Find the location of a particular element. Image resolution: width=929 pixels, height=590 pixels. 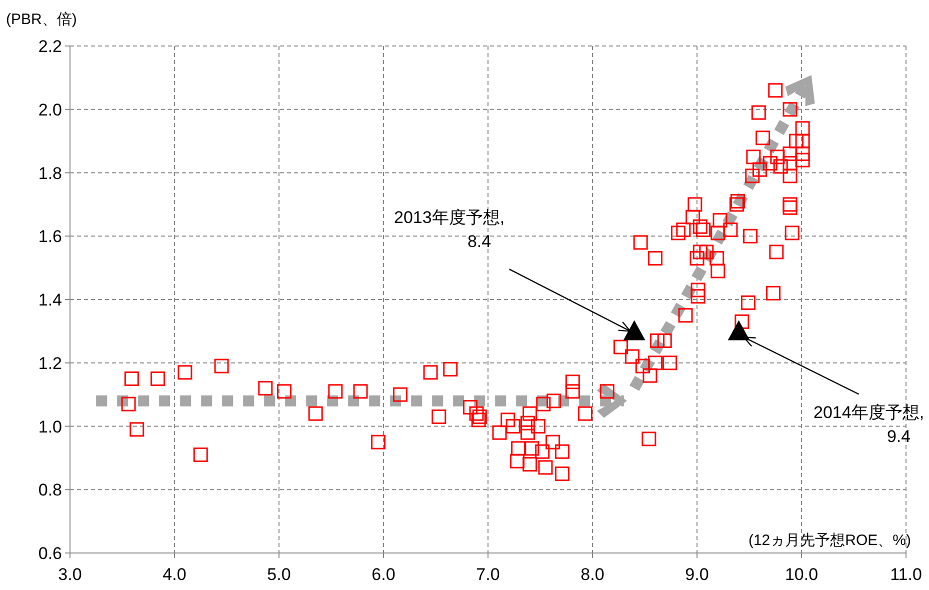

y-tick-label: 1.8 is located at coordinates (50, 173).